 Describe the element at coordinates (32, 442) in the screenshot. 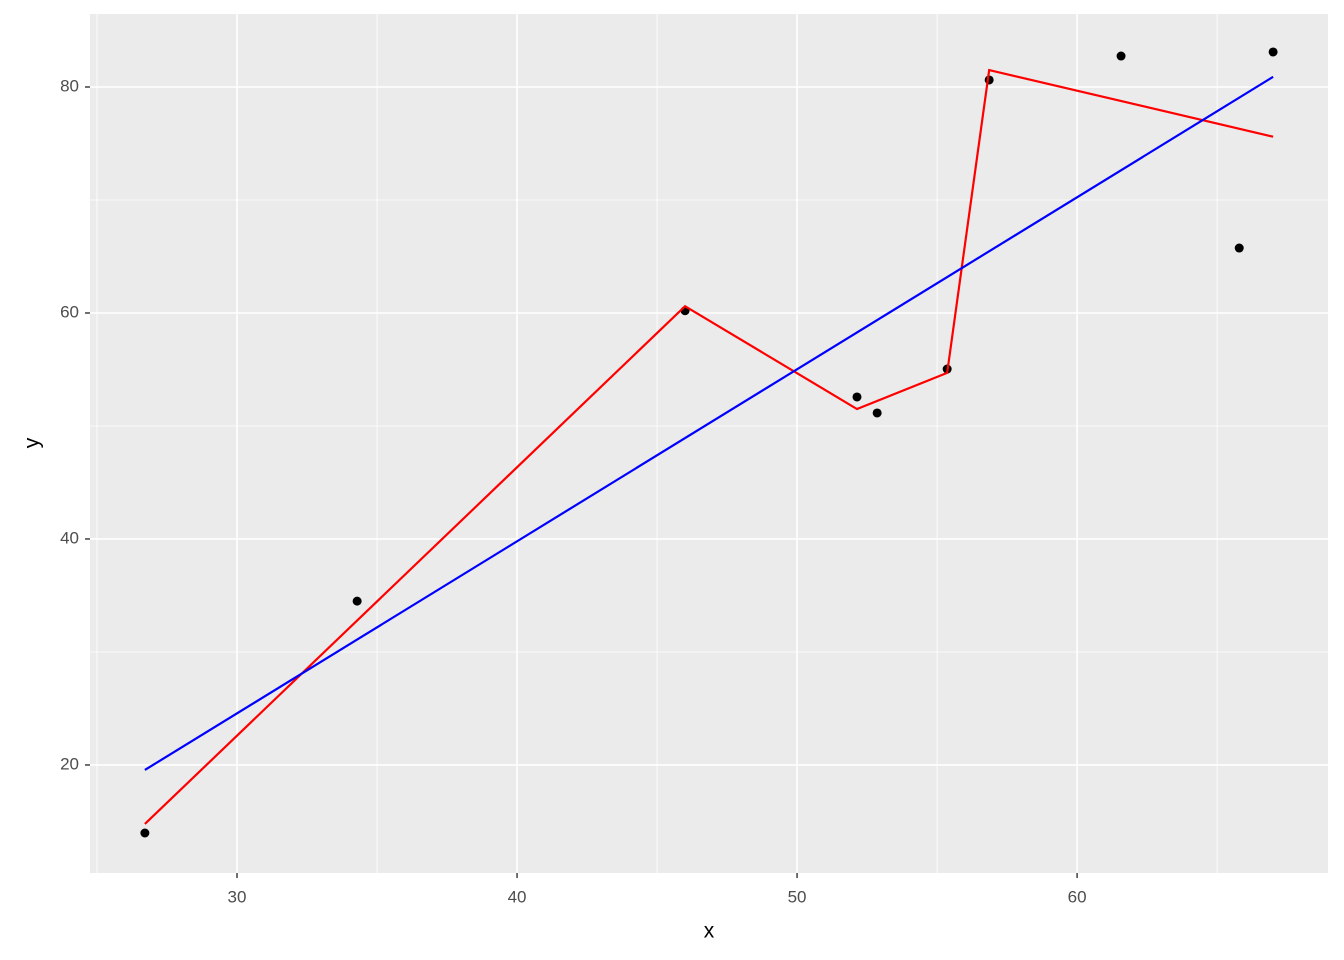

I see `y-axis-title: y` at that location.